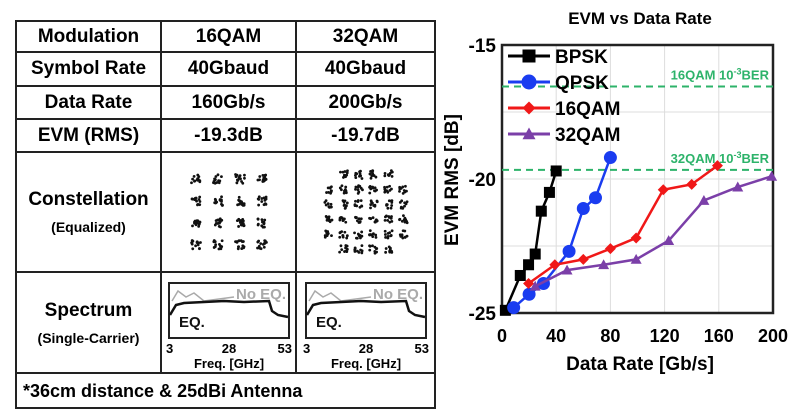  I want to click on no-eq-label: No EQ., so click(397, 294).